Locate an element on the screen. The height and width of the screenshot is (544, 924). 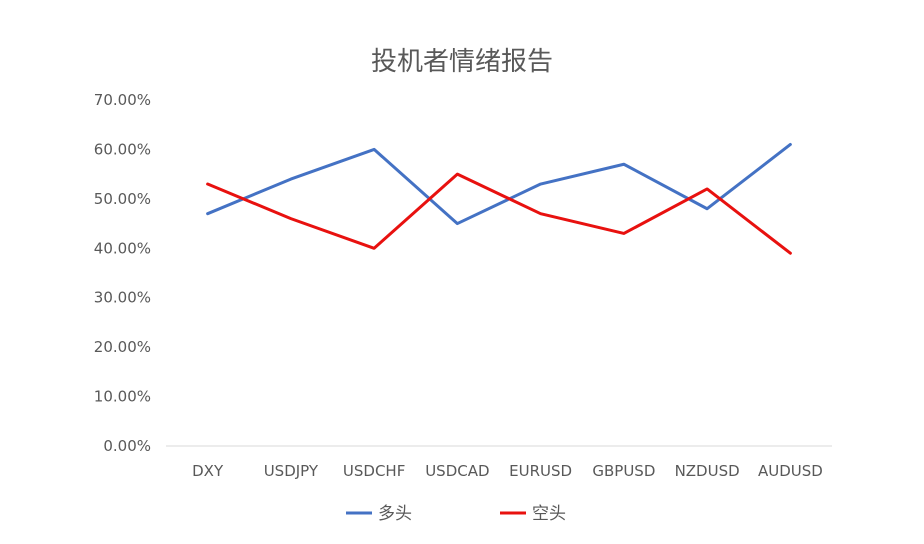
y-tick-label: 20.00% is located at coordinates (122, 347).